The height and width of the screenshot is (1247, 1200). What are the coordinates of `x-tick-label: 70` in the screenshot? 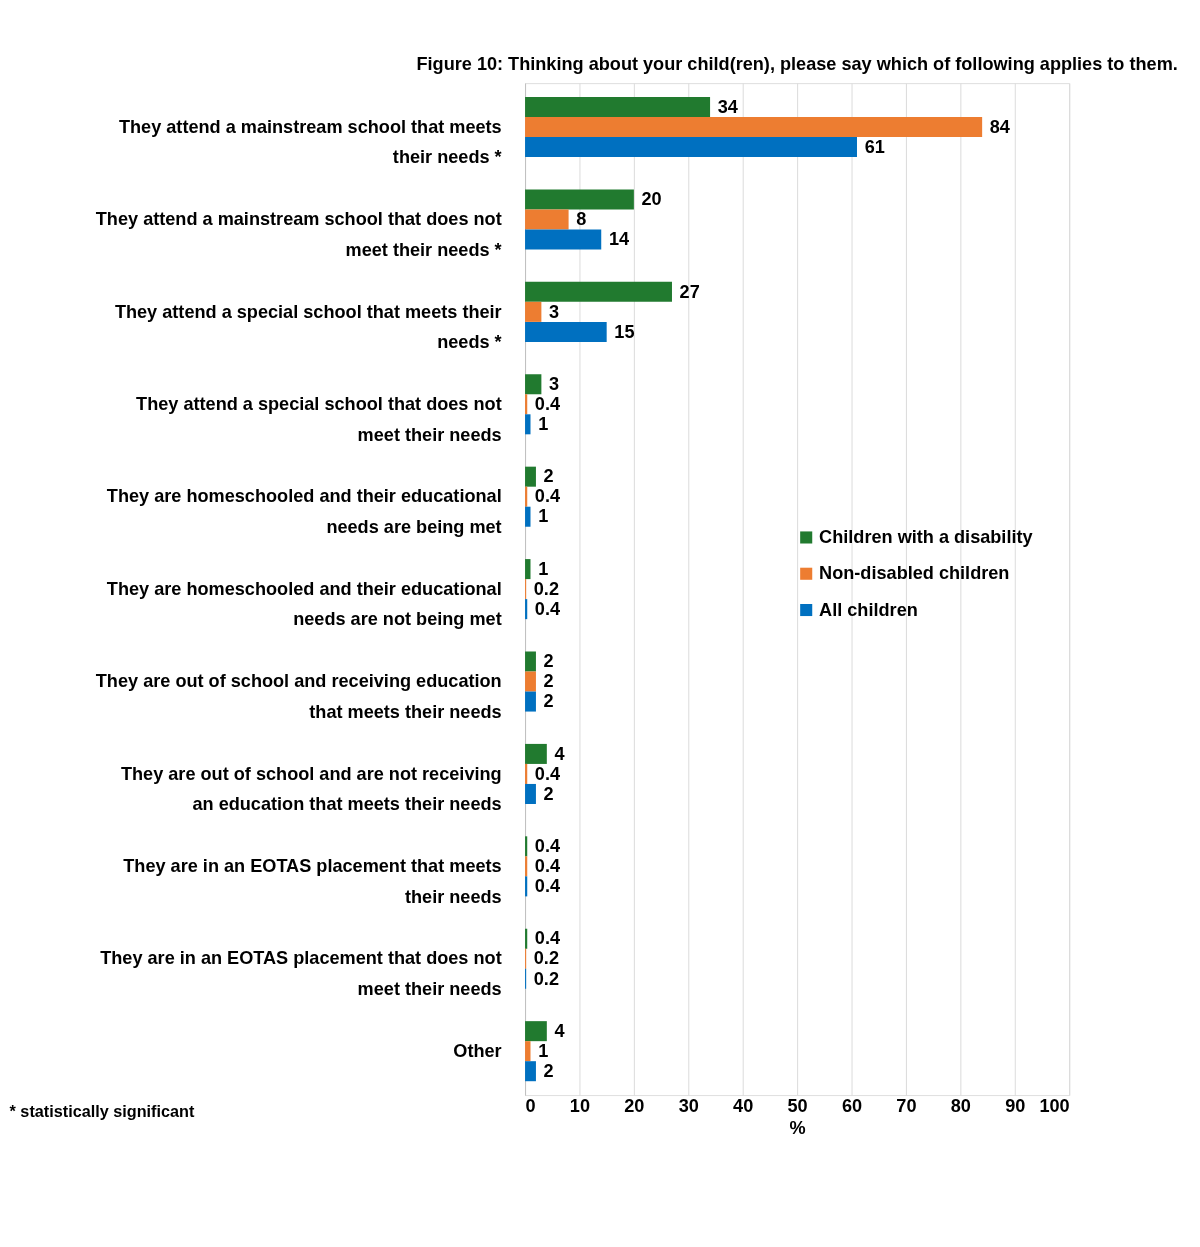 It's located at (906, 1105).